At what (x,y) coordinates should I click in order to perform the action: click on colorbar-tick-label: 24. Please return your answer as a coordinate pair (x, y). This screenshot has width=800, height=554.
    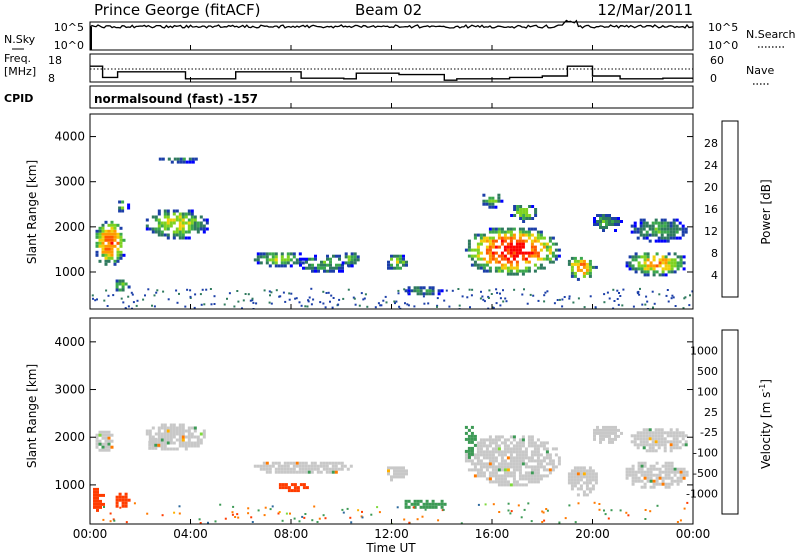
    Looking at the image, I should click on (711, 165).